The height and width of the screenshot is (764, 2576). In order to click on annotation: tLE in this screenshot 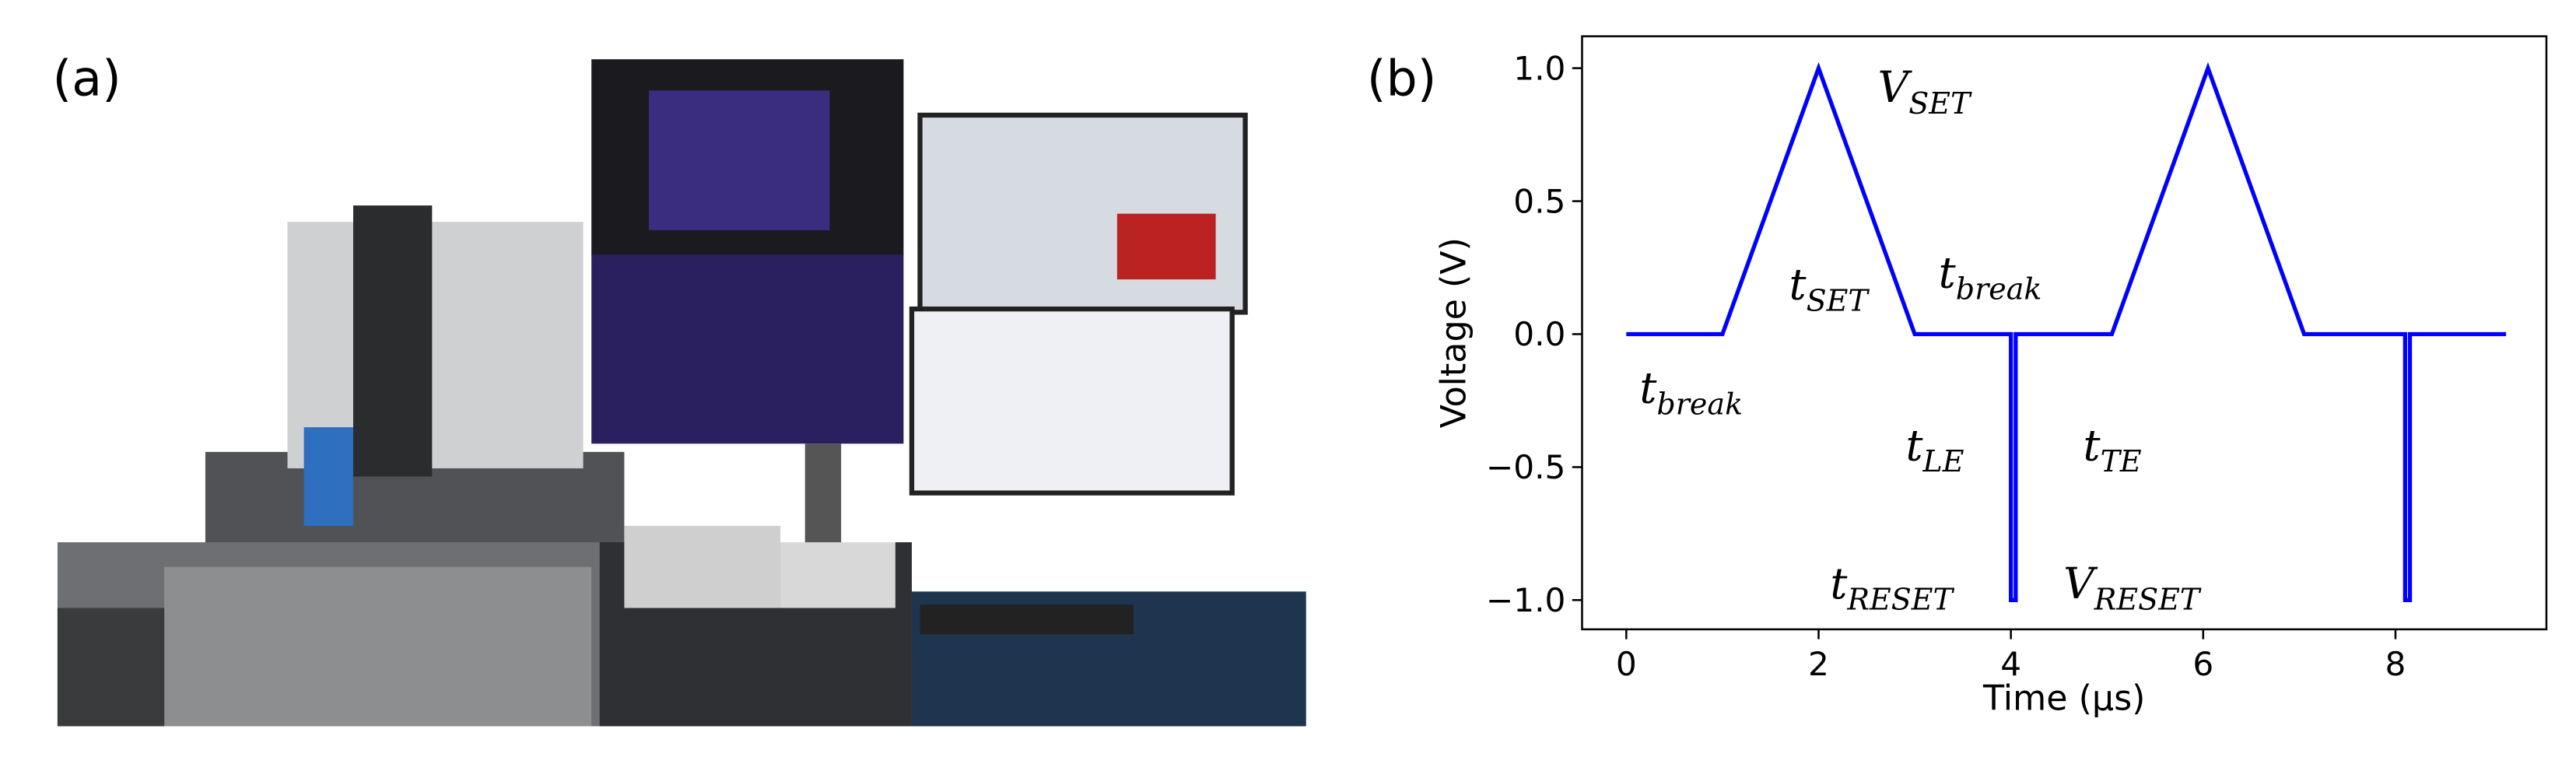, I will do `click(1935, 449)`.